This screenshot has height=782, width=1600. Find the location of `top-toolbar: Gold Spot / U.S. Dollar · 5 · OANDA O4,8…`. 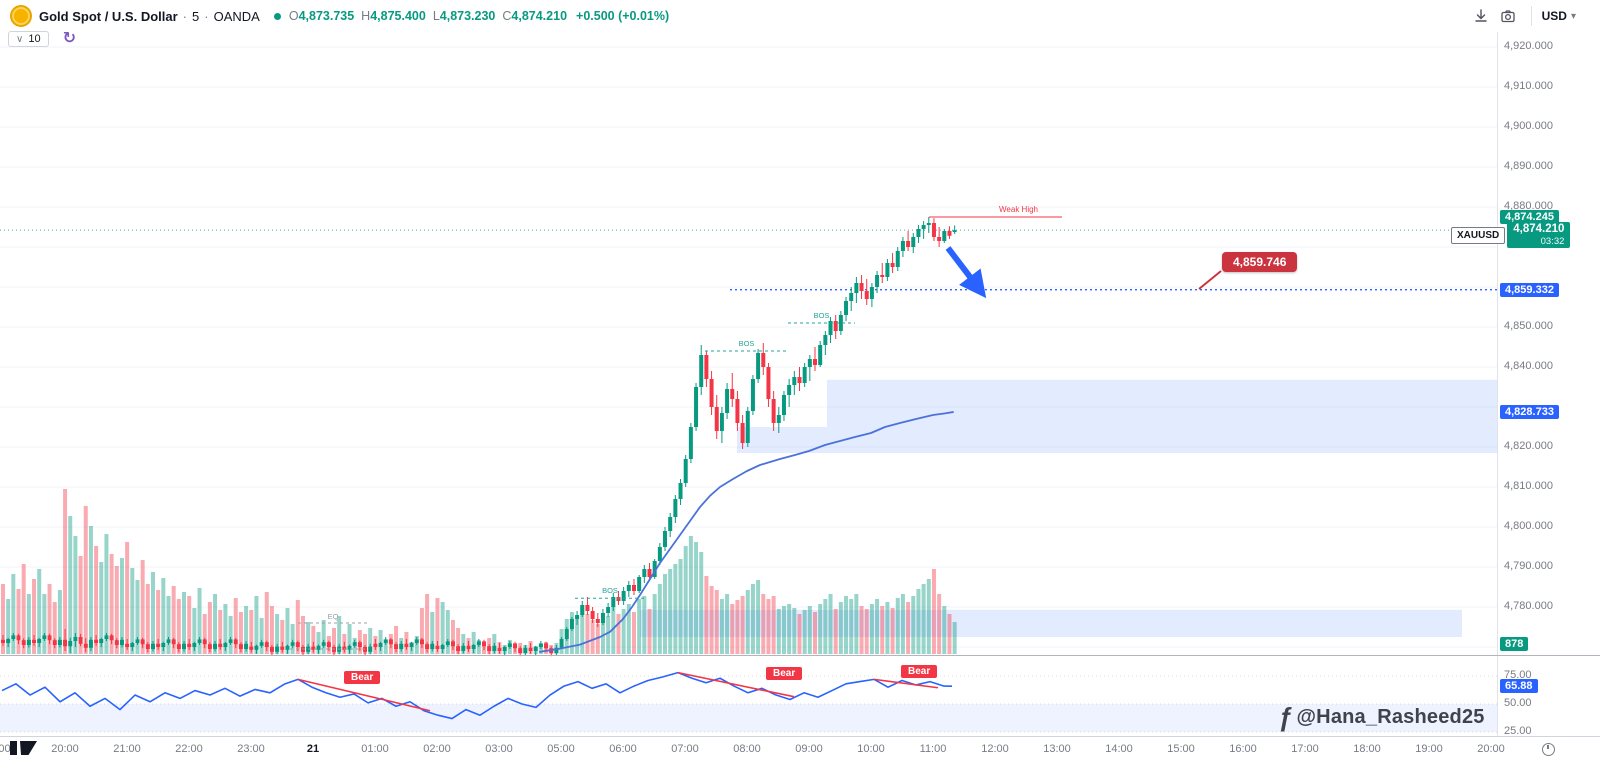

top-toolbar: Gold Spot / U.S. Dollar · 5 · OANDA O4,8… is located at coordinates (800, 16).